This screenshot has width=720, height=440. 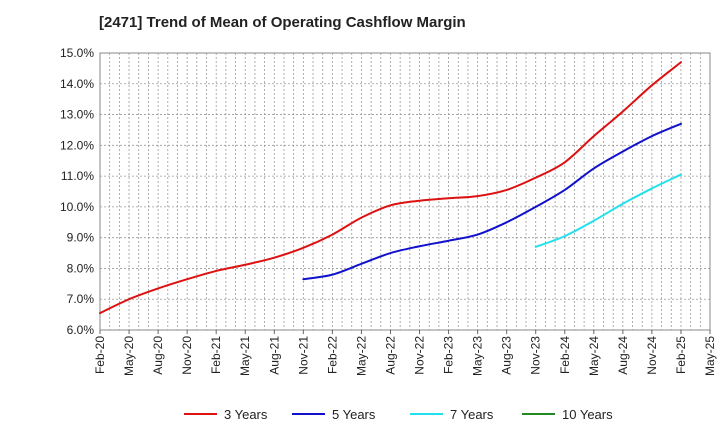 I want to click on legend: 3 Years 5 Years 7 Years 10 Years, so click(x=398, y=414).